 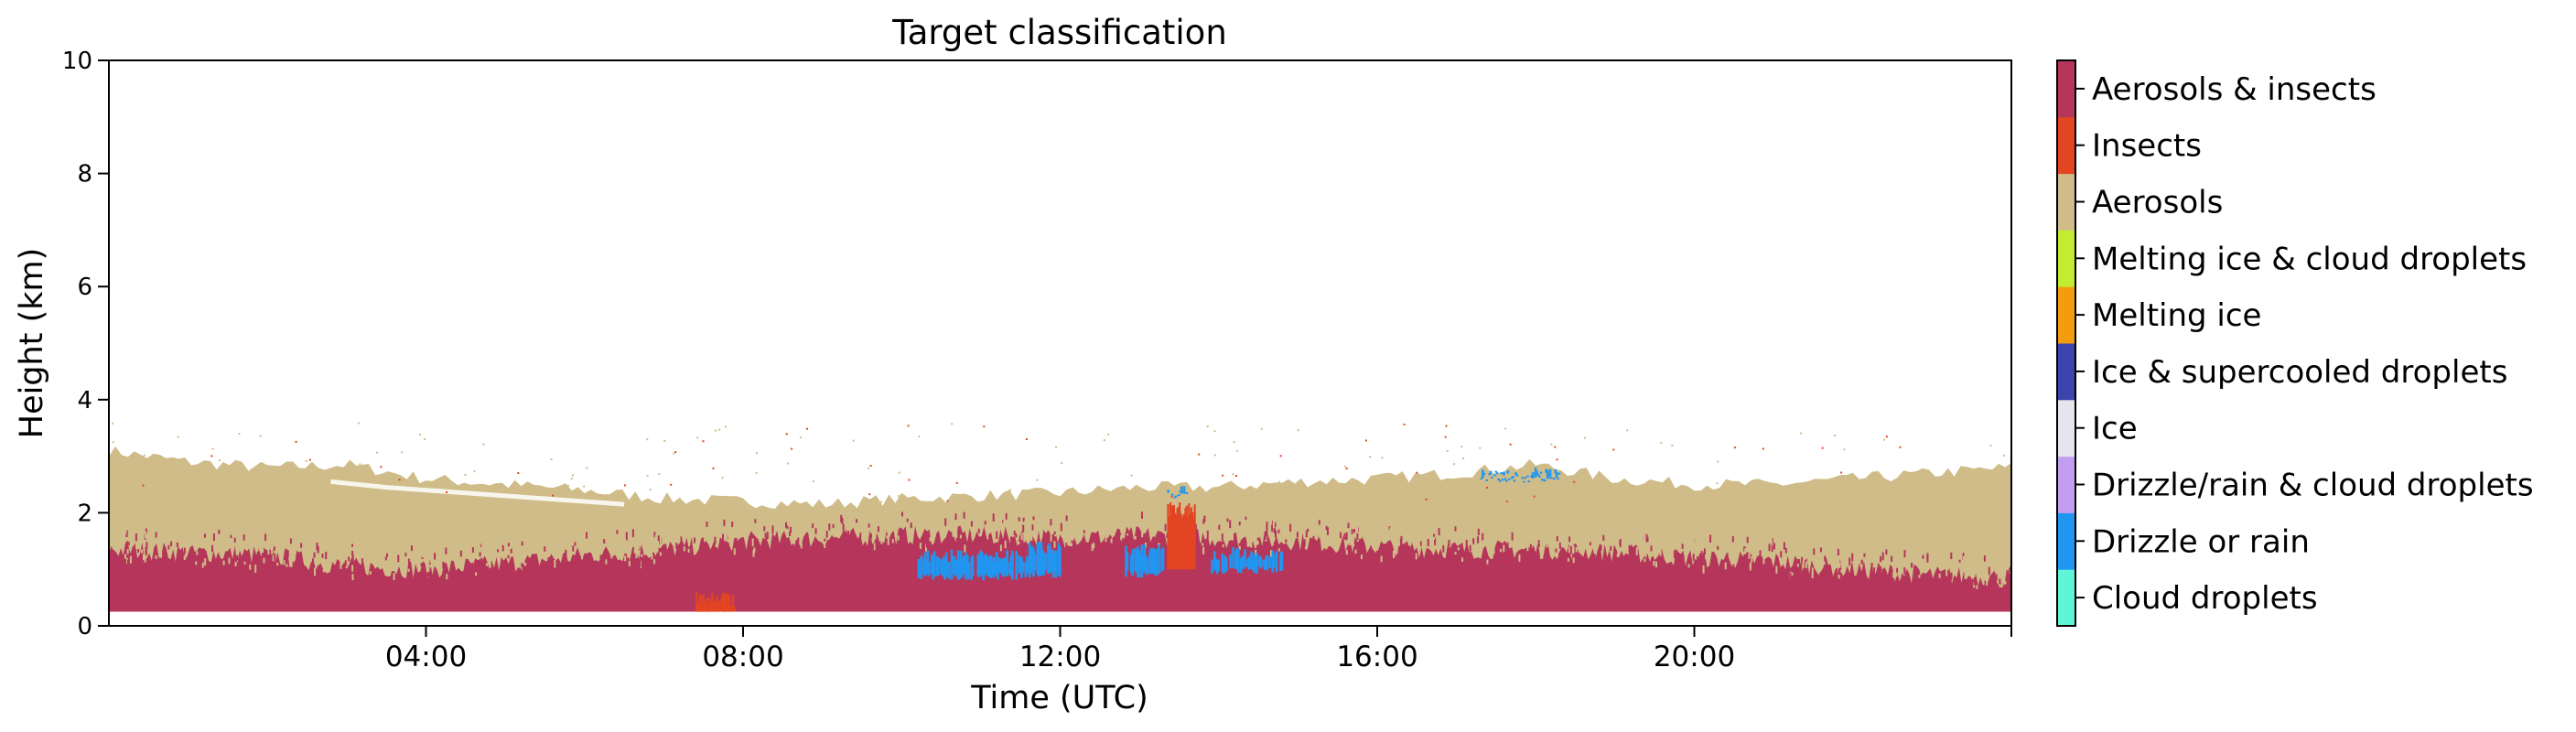 I want to click on colorbar-label: Insects, so click(x=2147, y=147).